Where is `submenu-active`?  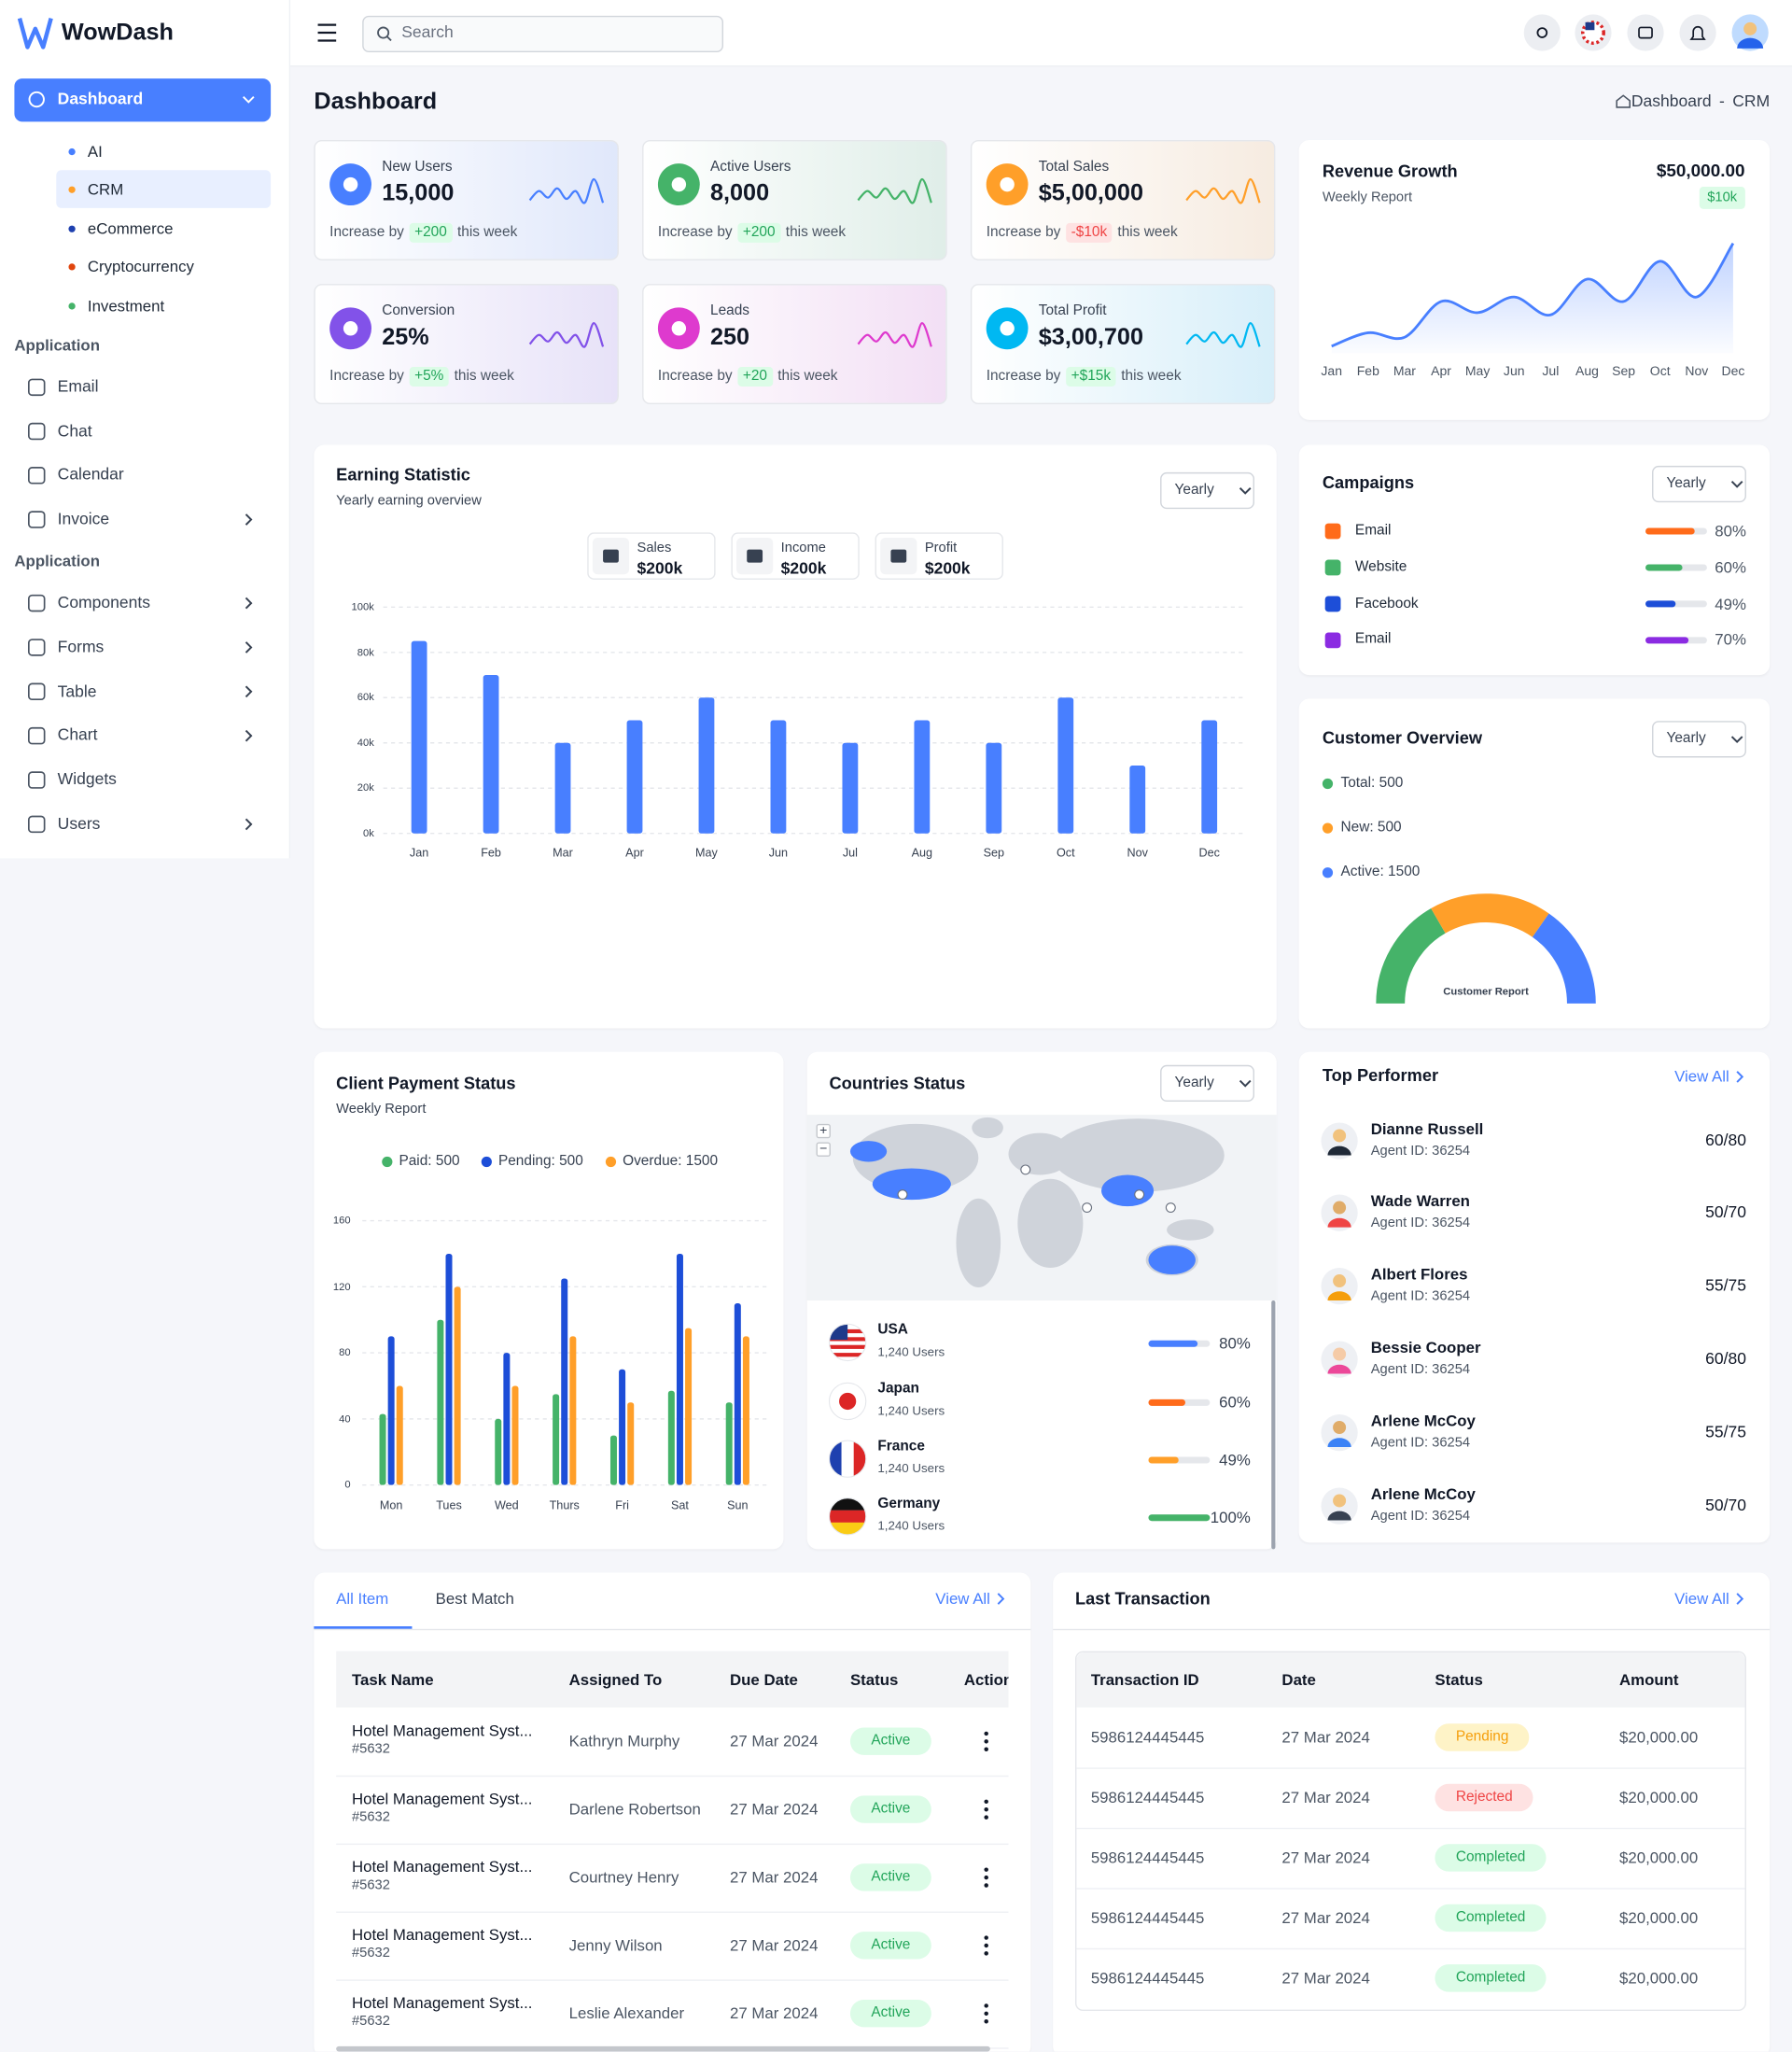 submenu-active is located at coordinates (164, 189).